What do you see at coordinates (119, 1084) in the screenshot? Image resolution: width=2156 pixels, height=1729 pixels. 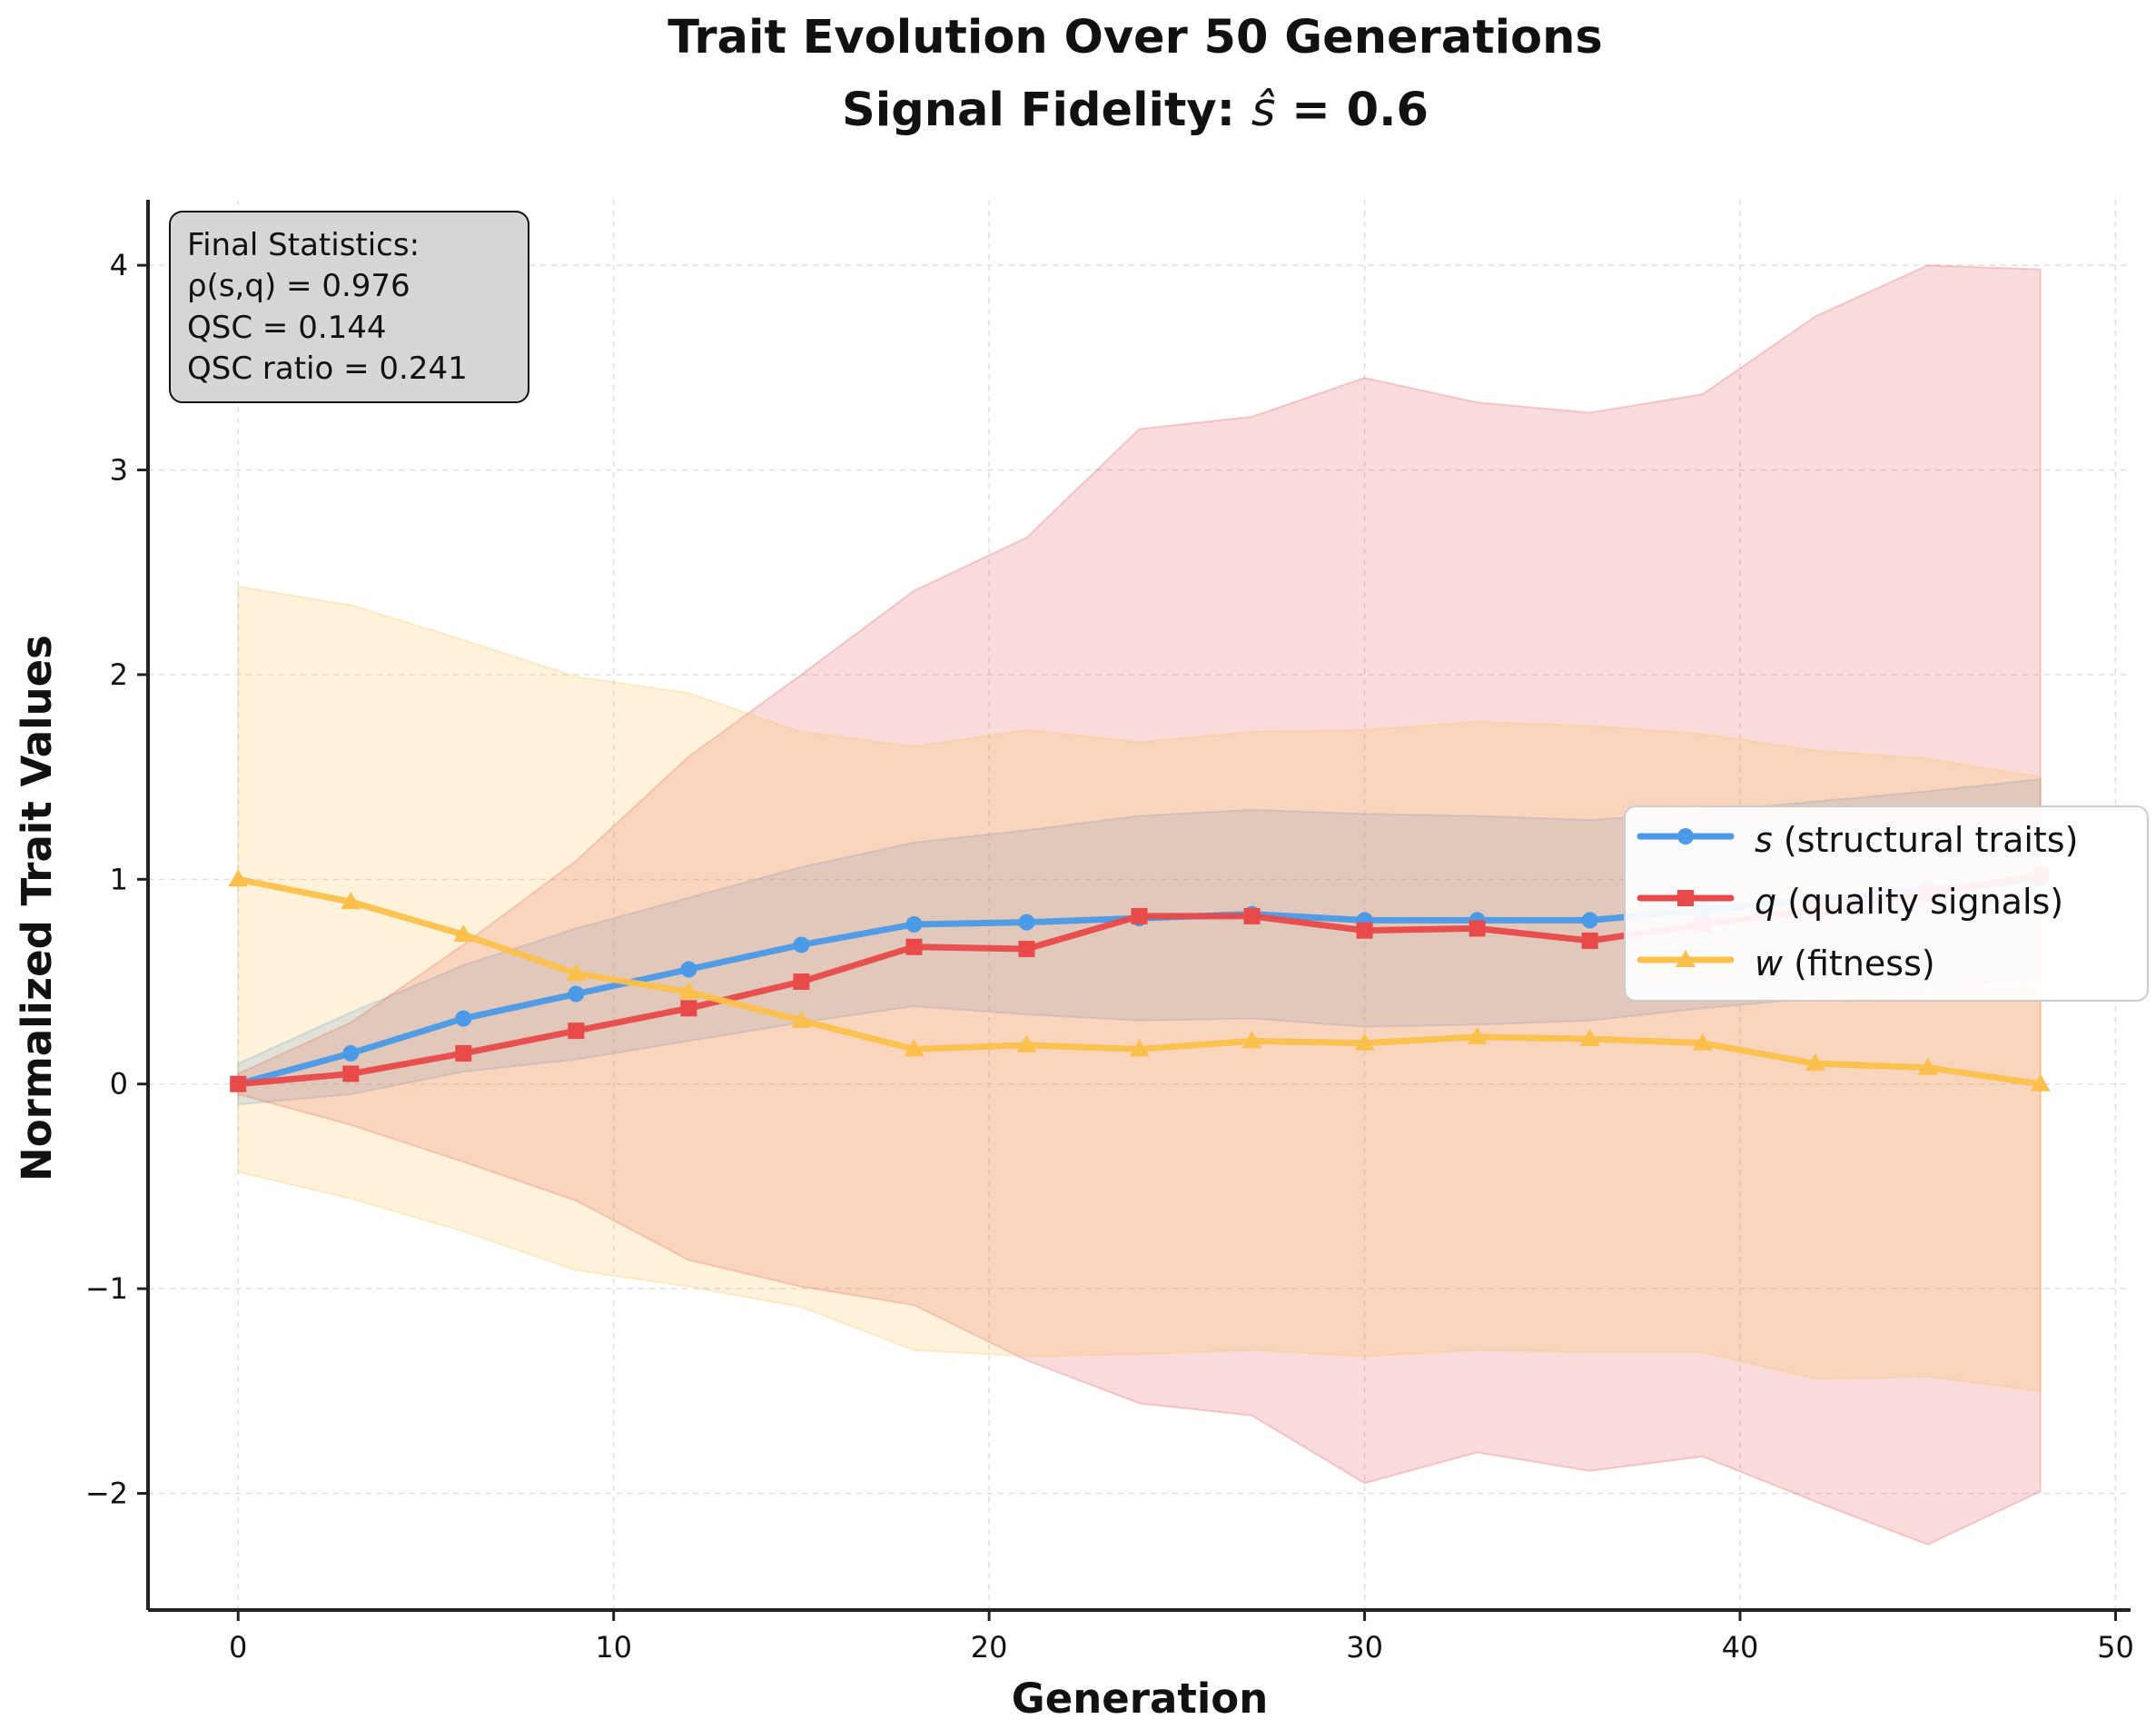 I see `y-tick-label: 0` at bounding box center [119, 1084].